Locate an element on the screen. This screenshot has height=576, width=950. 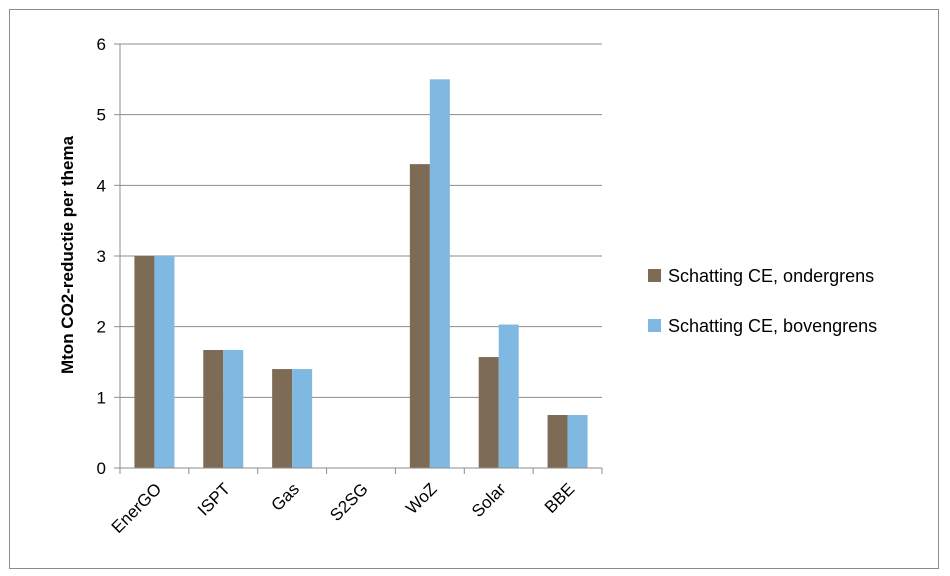
x-tick-label: ISPT is located at coordinates (214, 499).